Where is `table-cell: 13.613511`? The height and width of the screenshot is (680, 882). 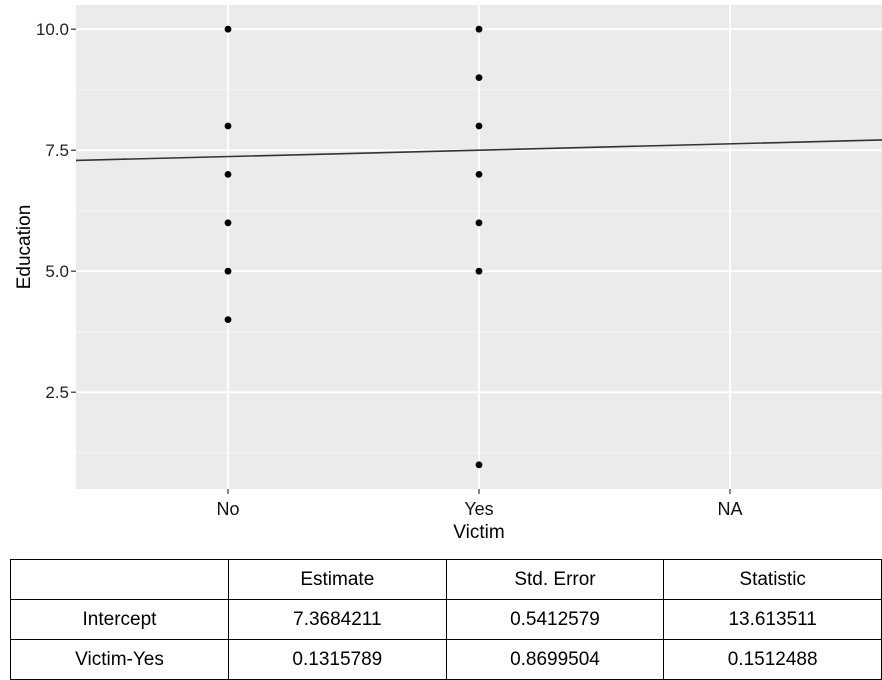
table-cell: 13.613511 is located at coordinates (772, 619).